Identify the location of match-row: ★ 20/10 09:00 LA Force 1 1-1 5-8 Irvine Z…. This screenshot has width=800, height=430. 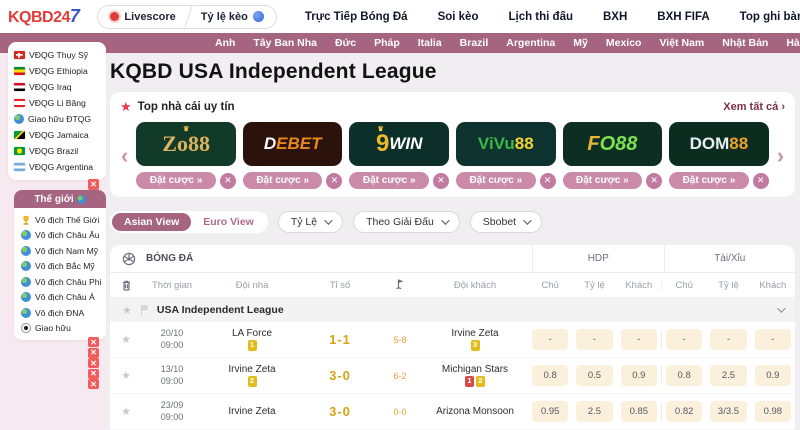
(452, 340).